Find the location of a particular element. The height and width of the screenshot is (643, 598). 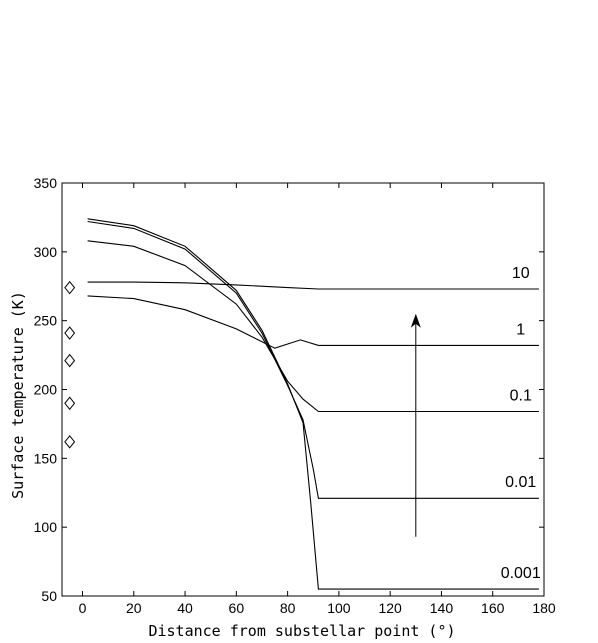

y-axis-label: Surface temperature (K) is located at coordinates (18, 395).